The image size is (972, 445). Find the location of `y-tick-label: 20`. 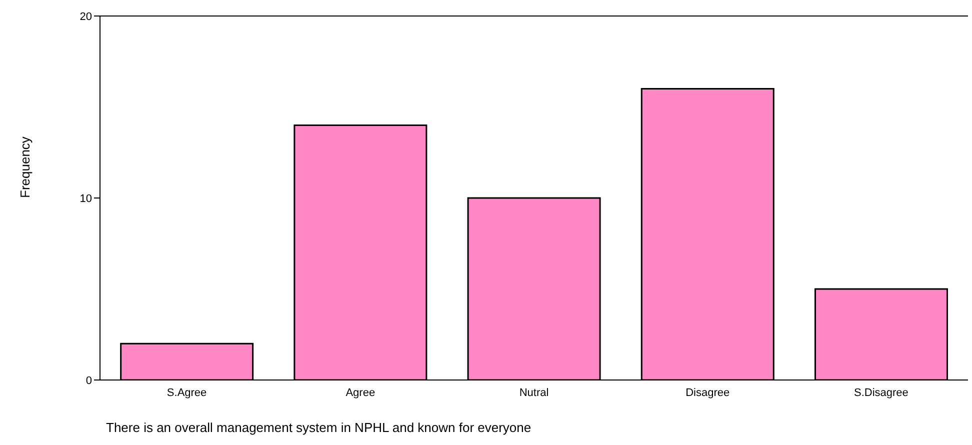

y-tick-label: 20 is located at coordinates (86, 16).